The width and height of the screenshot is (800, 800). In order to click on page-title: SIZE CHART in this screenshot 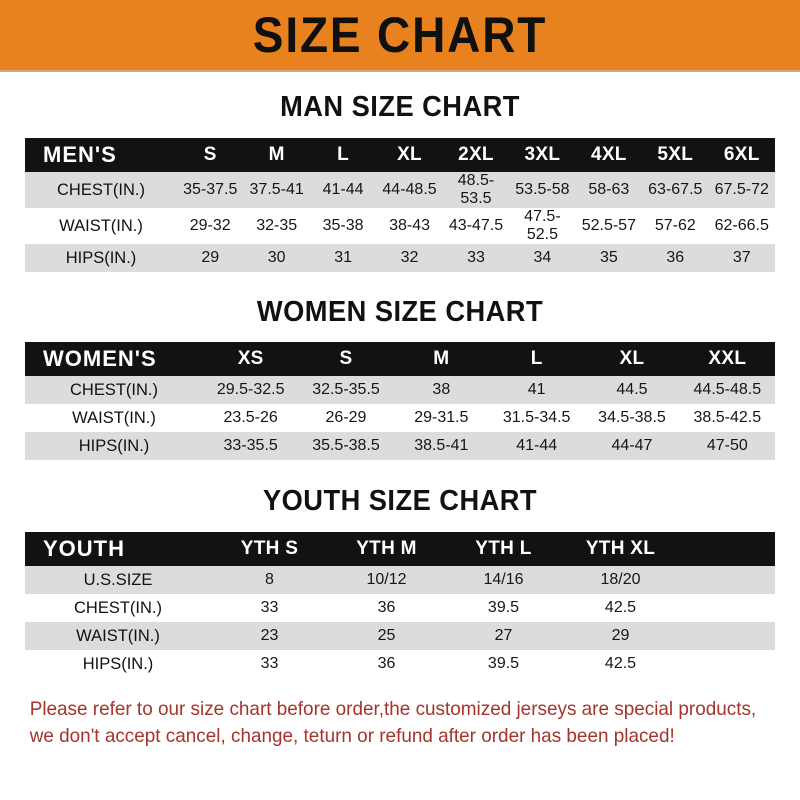, I will do `click(400, 35)`.